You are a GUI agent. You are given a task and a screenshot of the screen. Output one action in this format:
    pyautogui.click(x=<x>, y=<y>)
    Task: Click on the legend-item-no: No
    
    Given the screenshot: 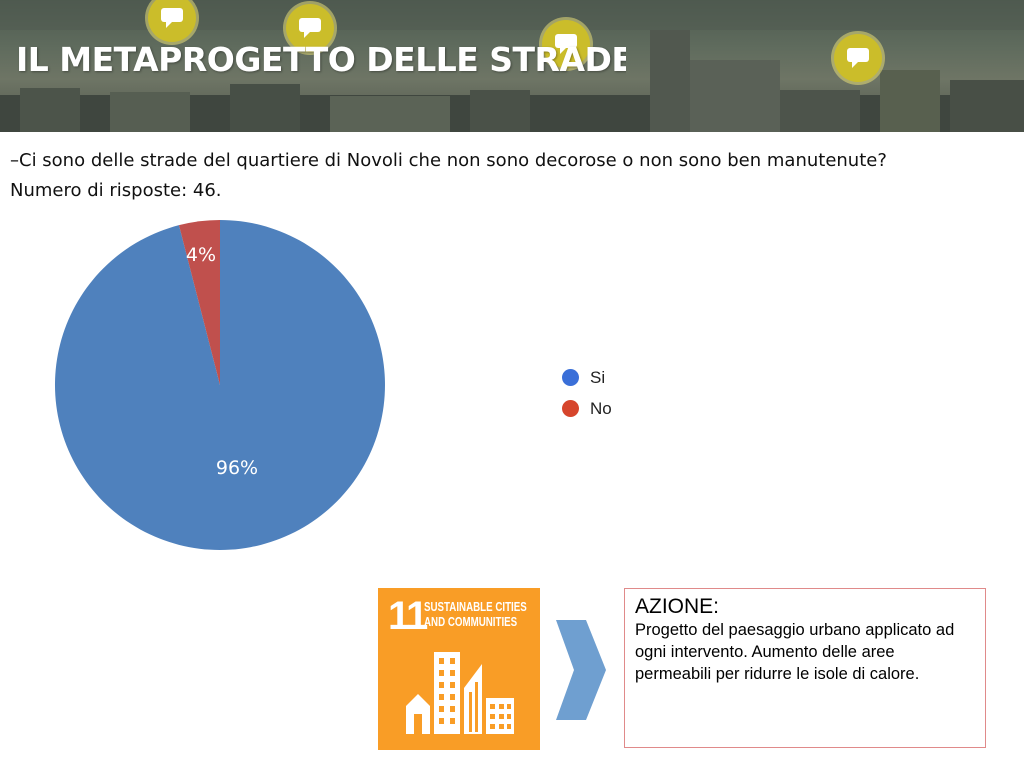 What is the action you would take?
    pyautogui.click(x=587, y=408)
    